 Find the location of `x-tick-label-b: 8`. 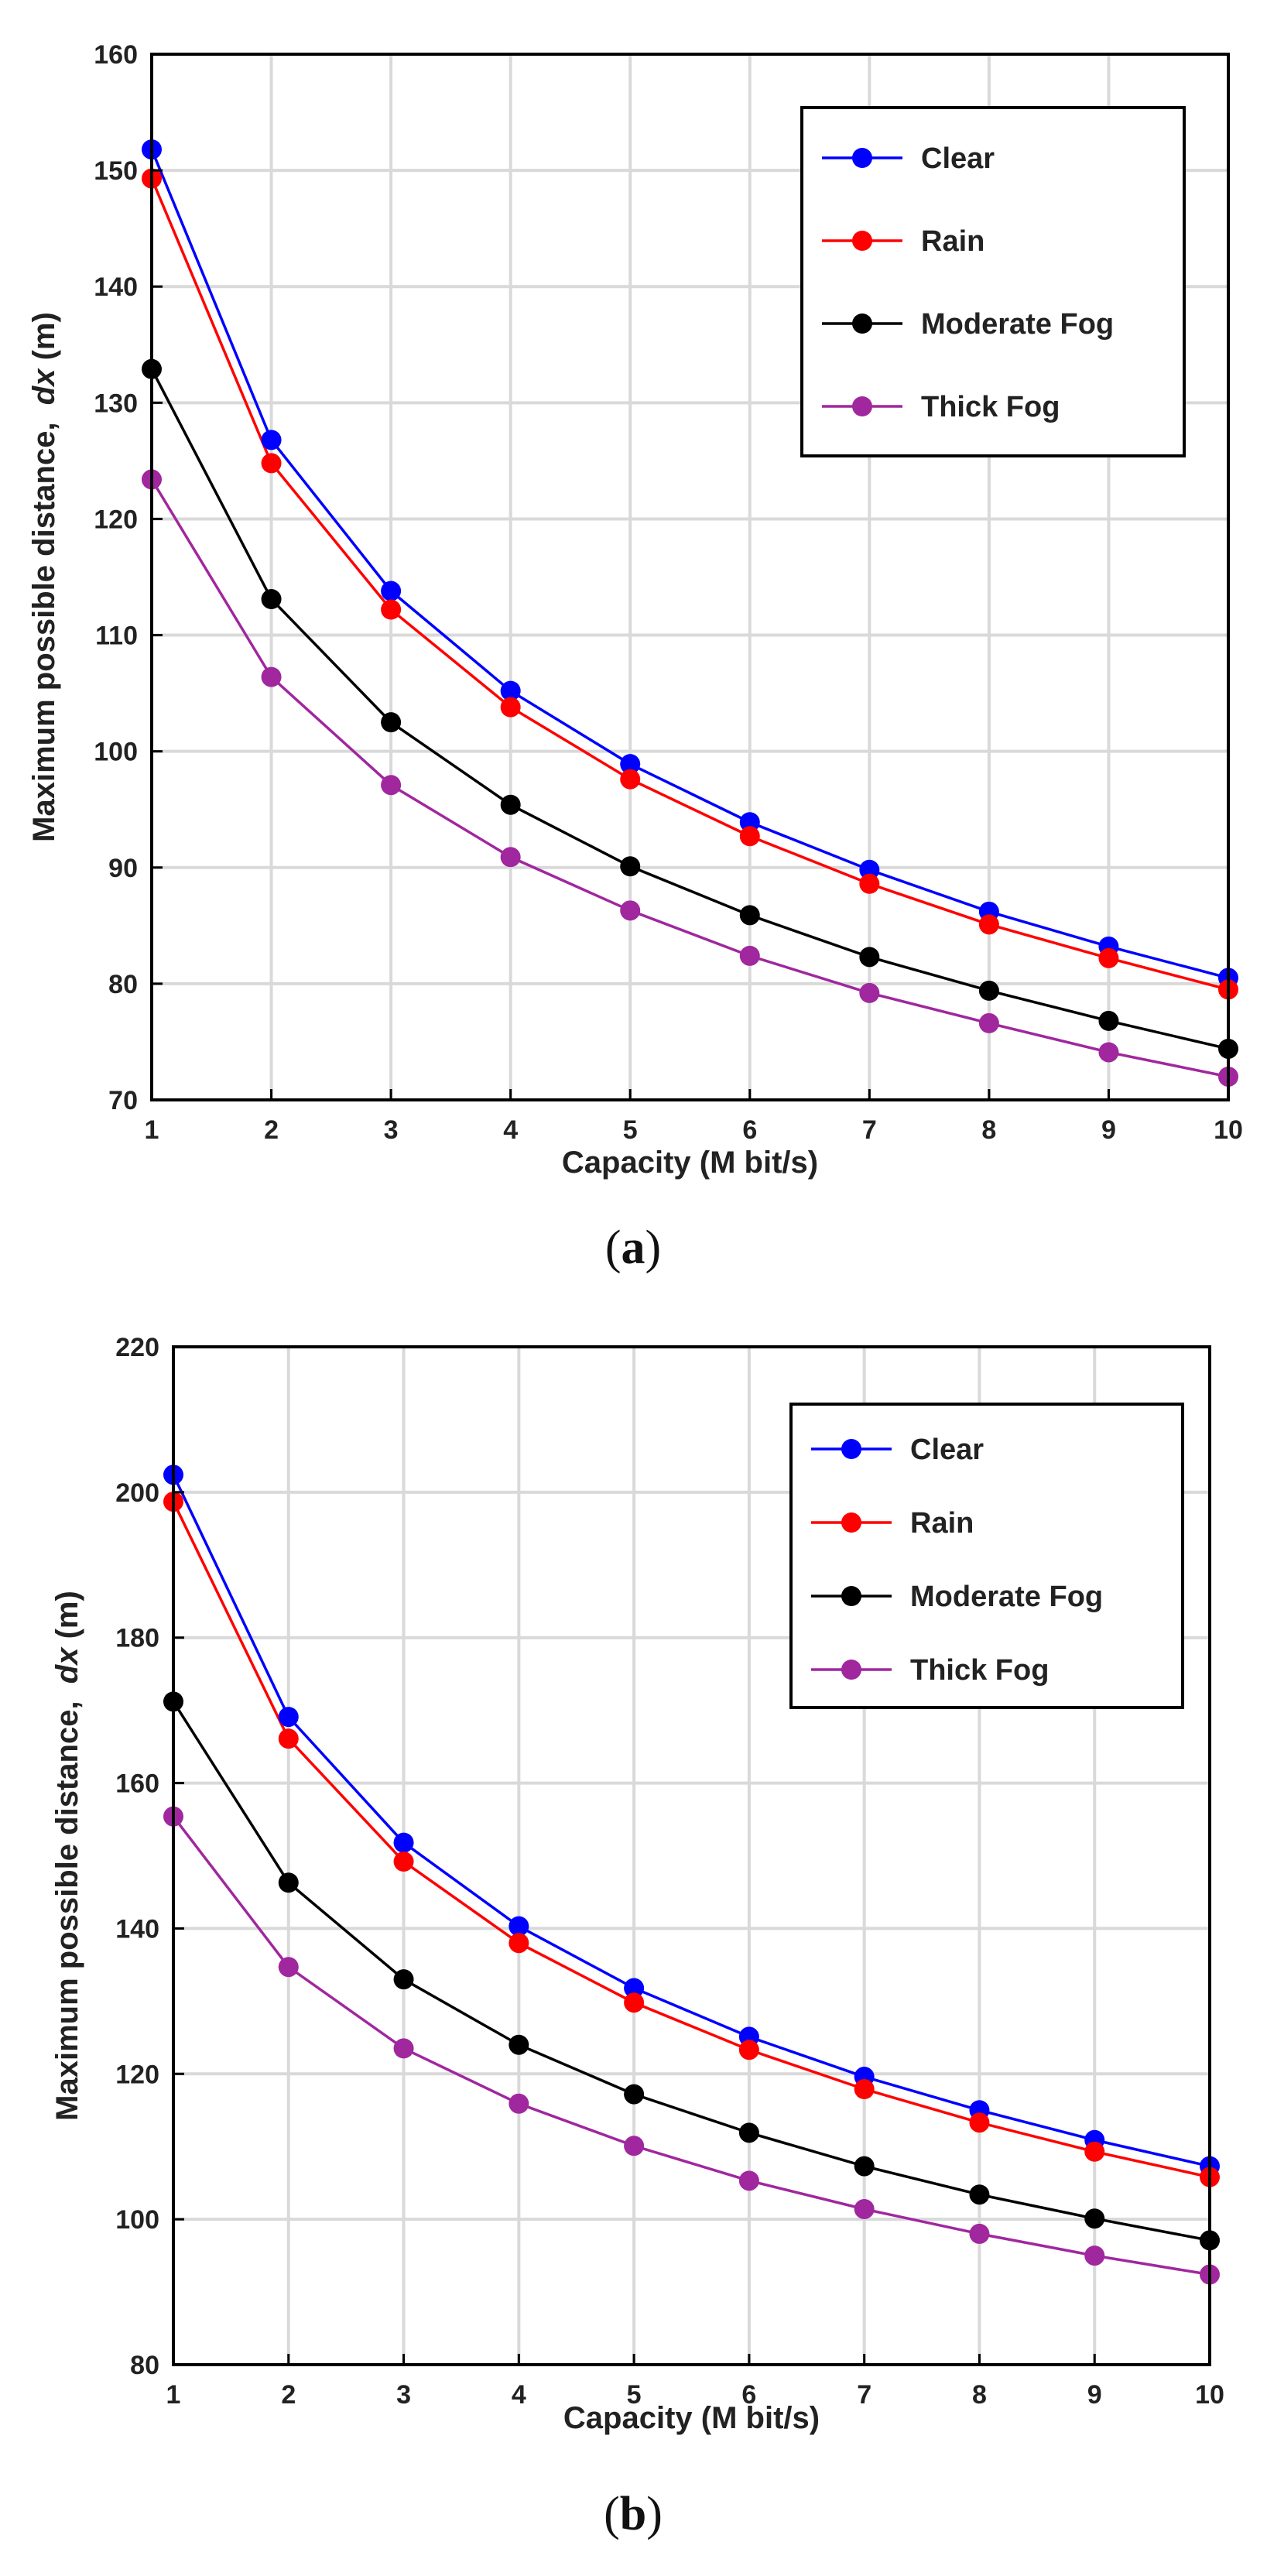

x-tick-label-b: 8 is located at coordinates (980, 2395).